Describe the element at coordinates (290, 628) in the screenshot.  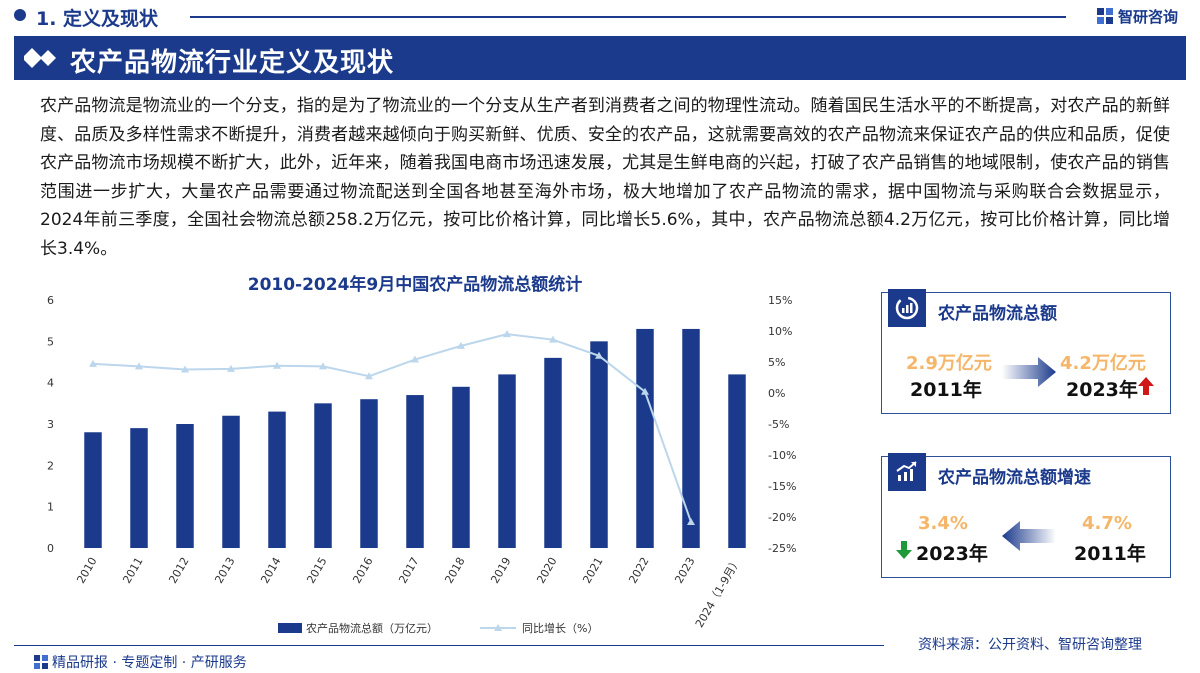
I see `legend-bar-swatch` at that location.